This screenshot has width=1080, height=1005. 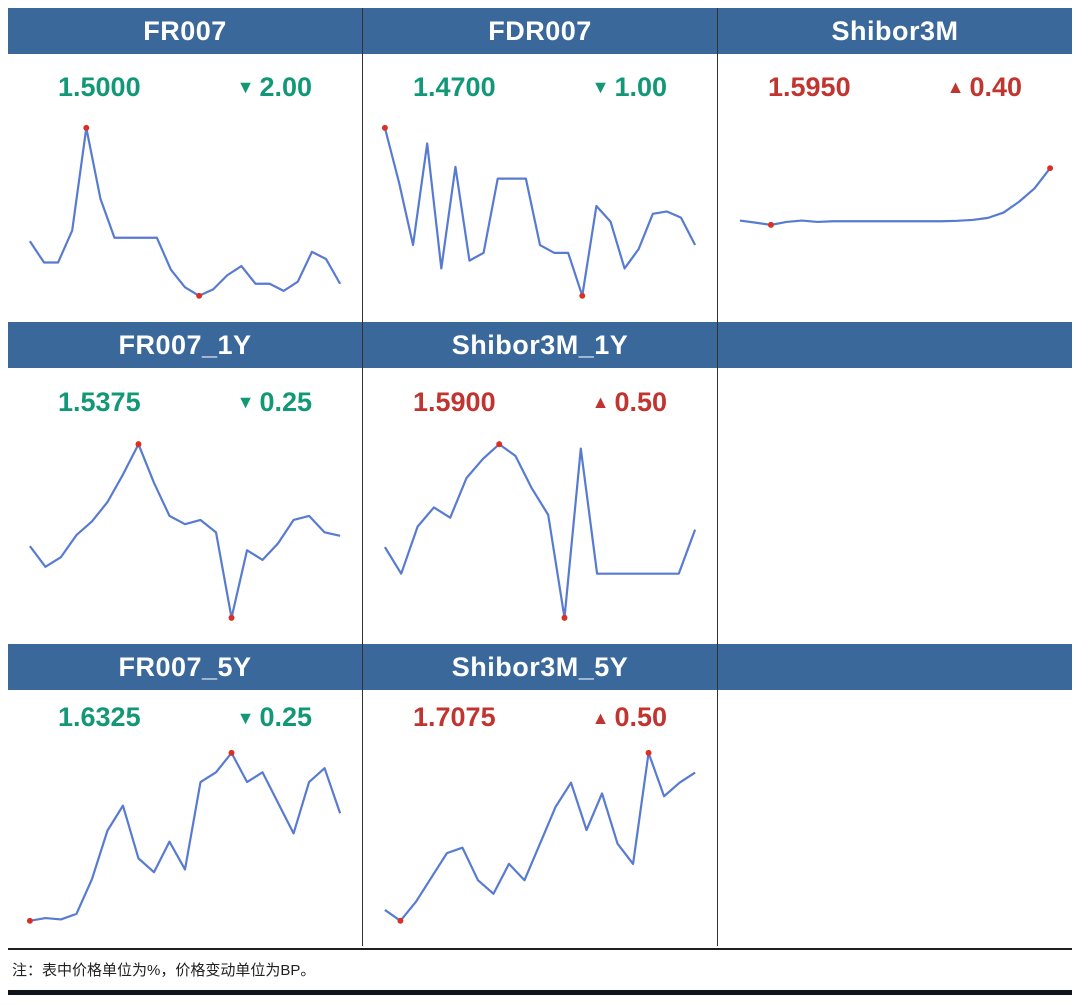 I want to click on rate-cell-shibor3m-1y: 1.5900 ▲ 0.50, so click(x=540, y=506).